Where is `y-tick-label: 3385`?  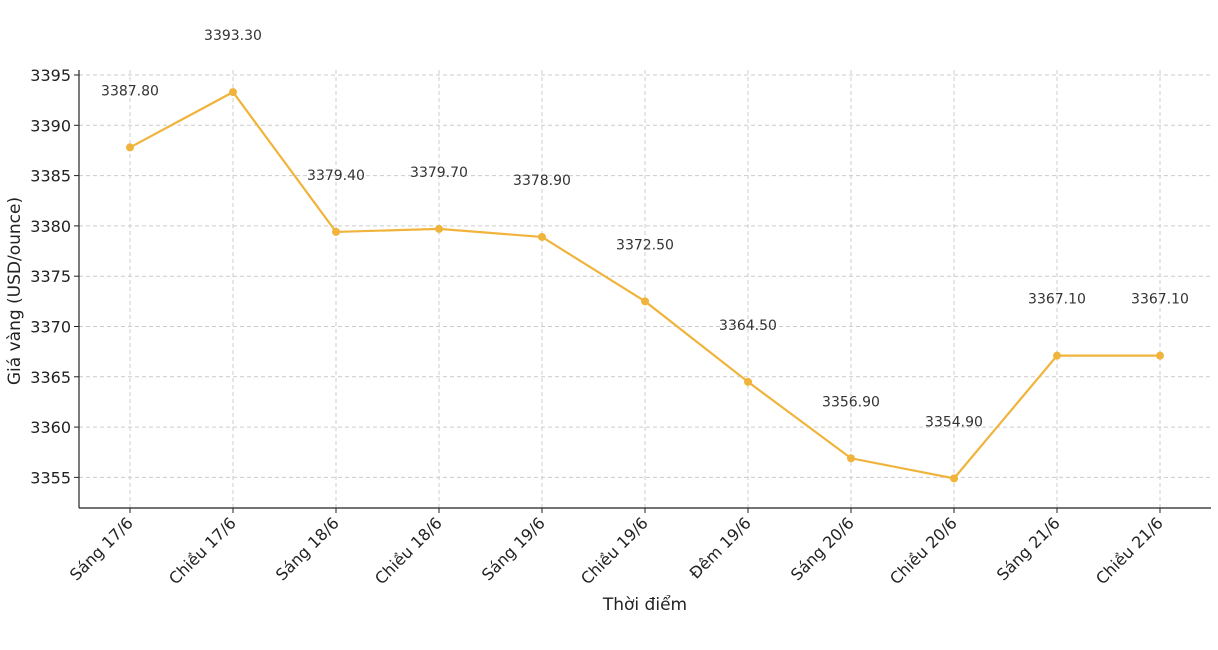
y-tick-label: 3385 is located at coordinates (50, 176).